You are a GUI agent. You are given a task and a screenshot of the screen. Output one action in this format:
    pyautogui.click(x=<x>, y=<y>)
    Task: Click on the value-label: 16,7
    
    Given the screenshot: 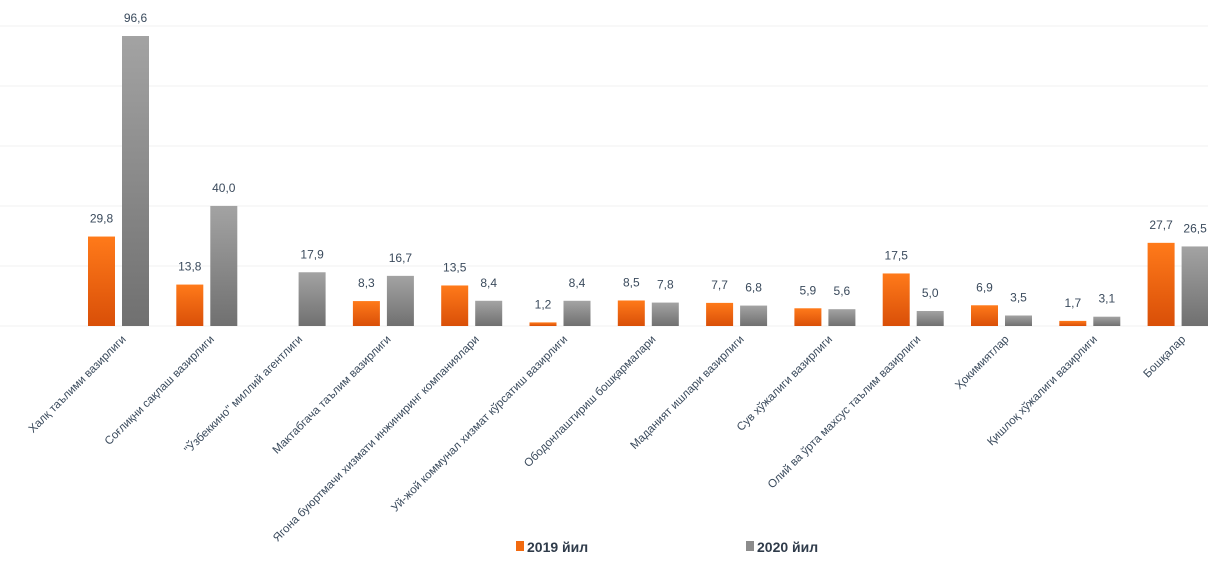 What is the action you would take?
    pyautogui.click(x=401, y=258)
    